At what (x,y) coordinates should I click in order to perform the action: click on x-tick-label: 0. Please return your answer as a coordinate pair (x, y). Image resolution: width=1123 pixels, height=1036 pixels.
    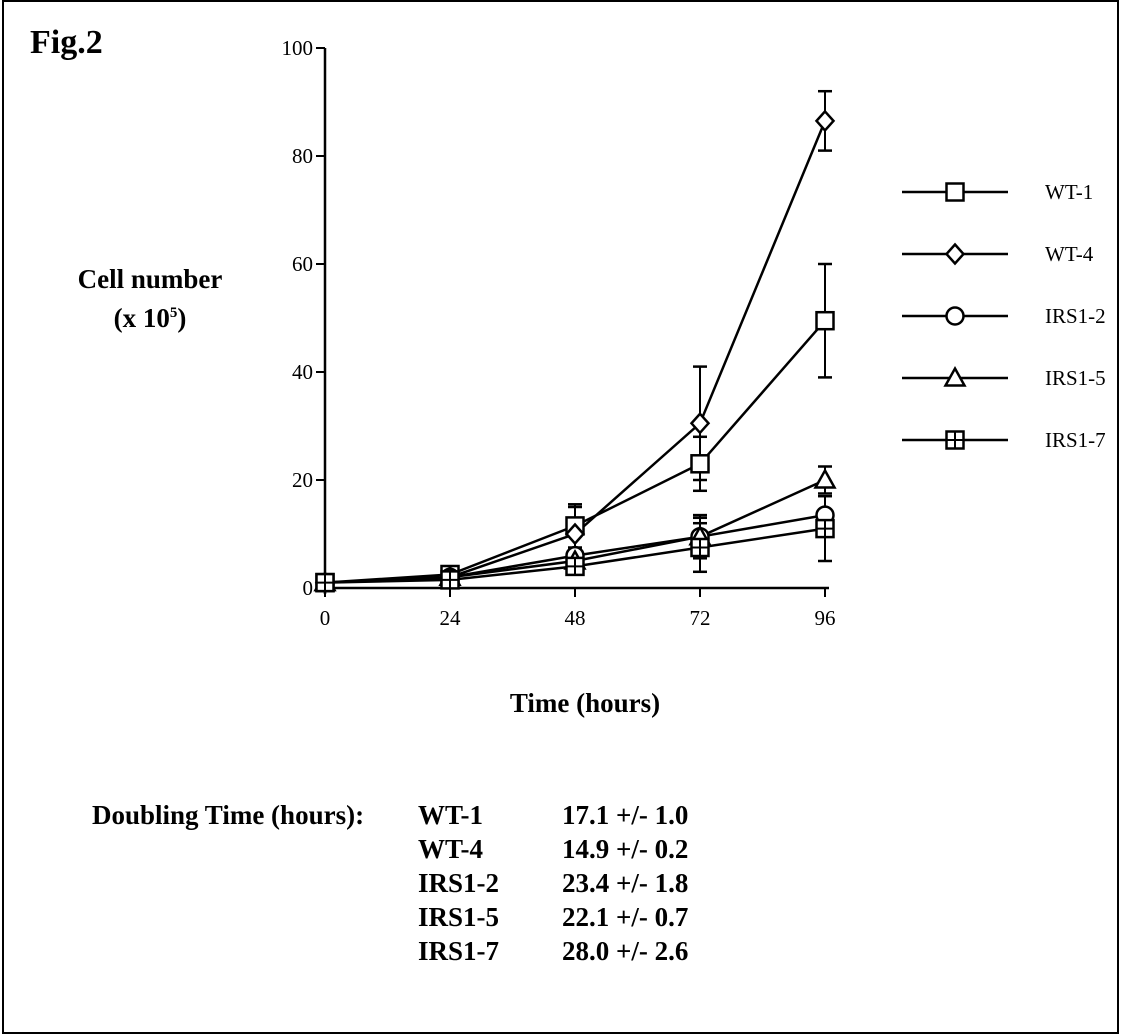
    Looking at the image, I should click on (325, 618).